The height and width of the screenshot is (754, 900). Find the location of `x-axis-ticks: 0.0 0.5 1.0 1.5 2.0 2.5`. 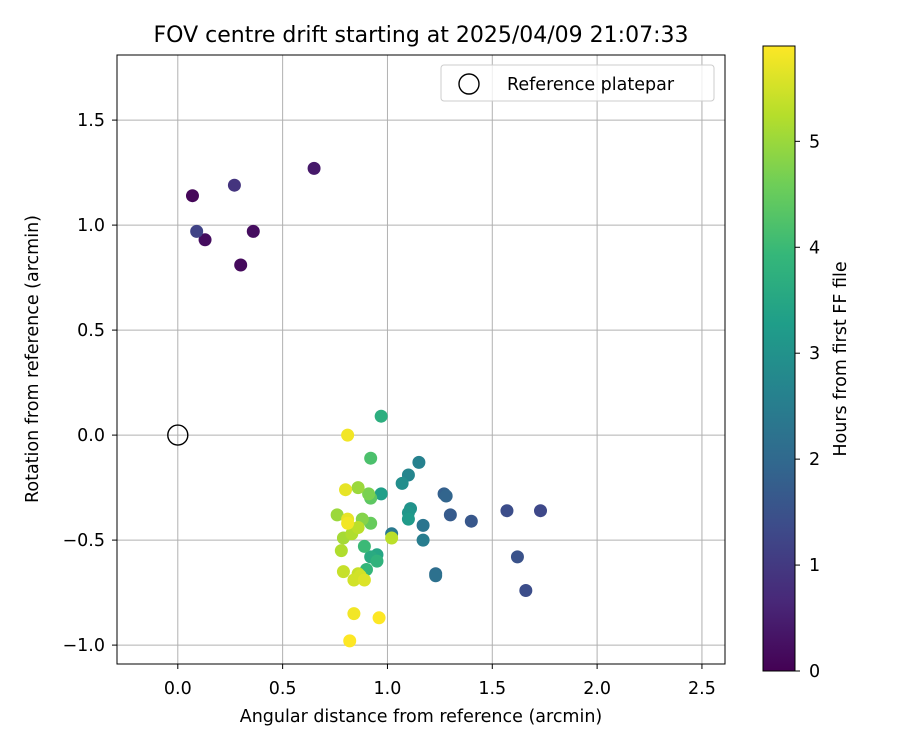

x-axis-ticks: 0.0 0.5 1.0 1.5 2.0 2.5 is located at coordinates (440, 681).